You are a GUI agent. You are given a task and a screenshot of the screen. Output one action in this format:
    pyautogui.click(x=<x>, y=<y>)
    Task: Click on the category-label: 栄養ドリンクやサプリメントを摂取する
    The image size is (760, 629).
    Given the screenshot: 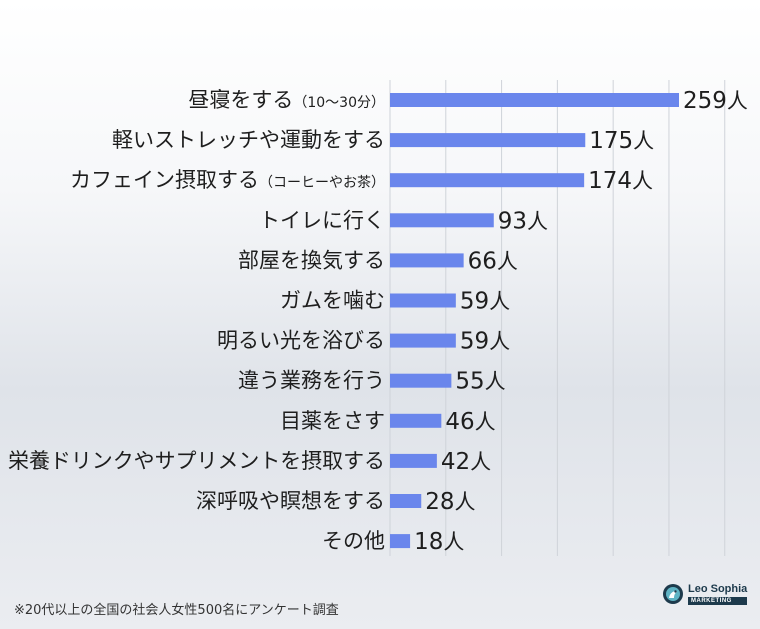 What is the action you would take?
    pyautogui.click(x=196, y=461)
    